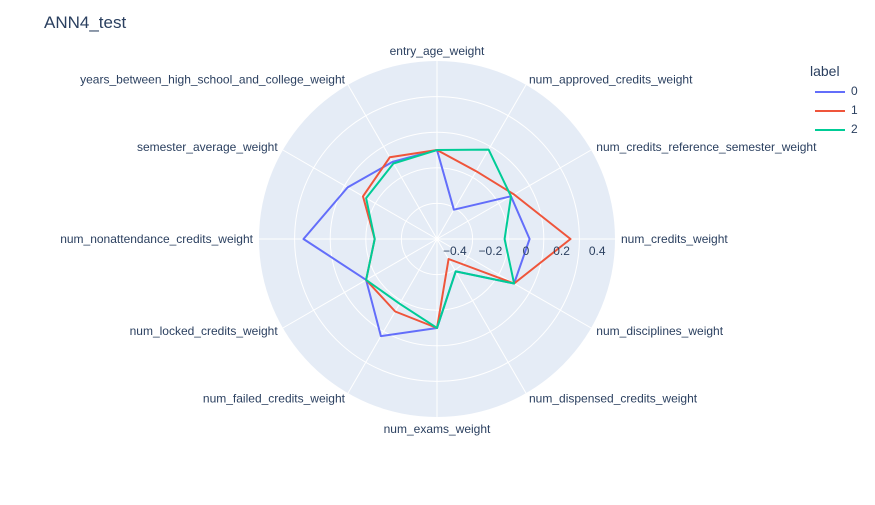  Describe the element at coordinates (156, 239) in the screenshot. I see `category-label: num_nonattendance_credits_weight` at that location.